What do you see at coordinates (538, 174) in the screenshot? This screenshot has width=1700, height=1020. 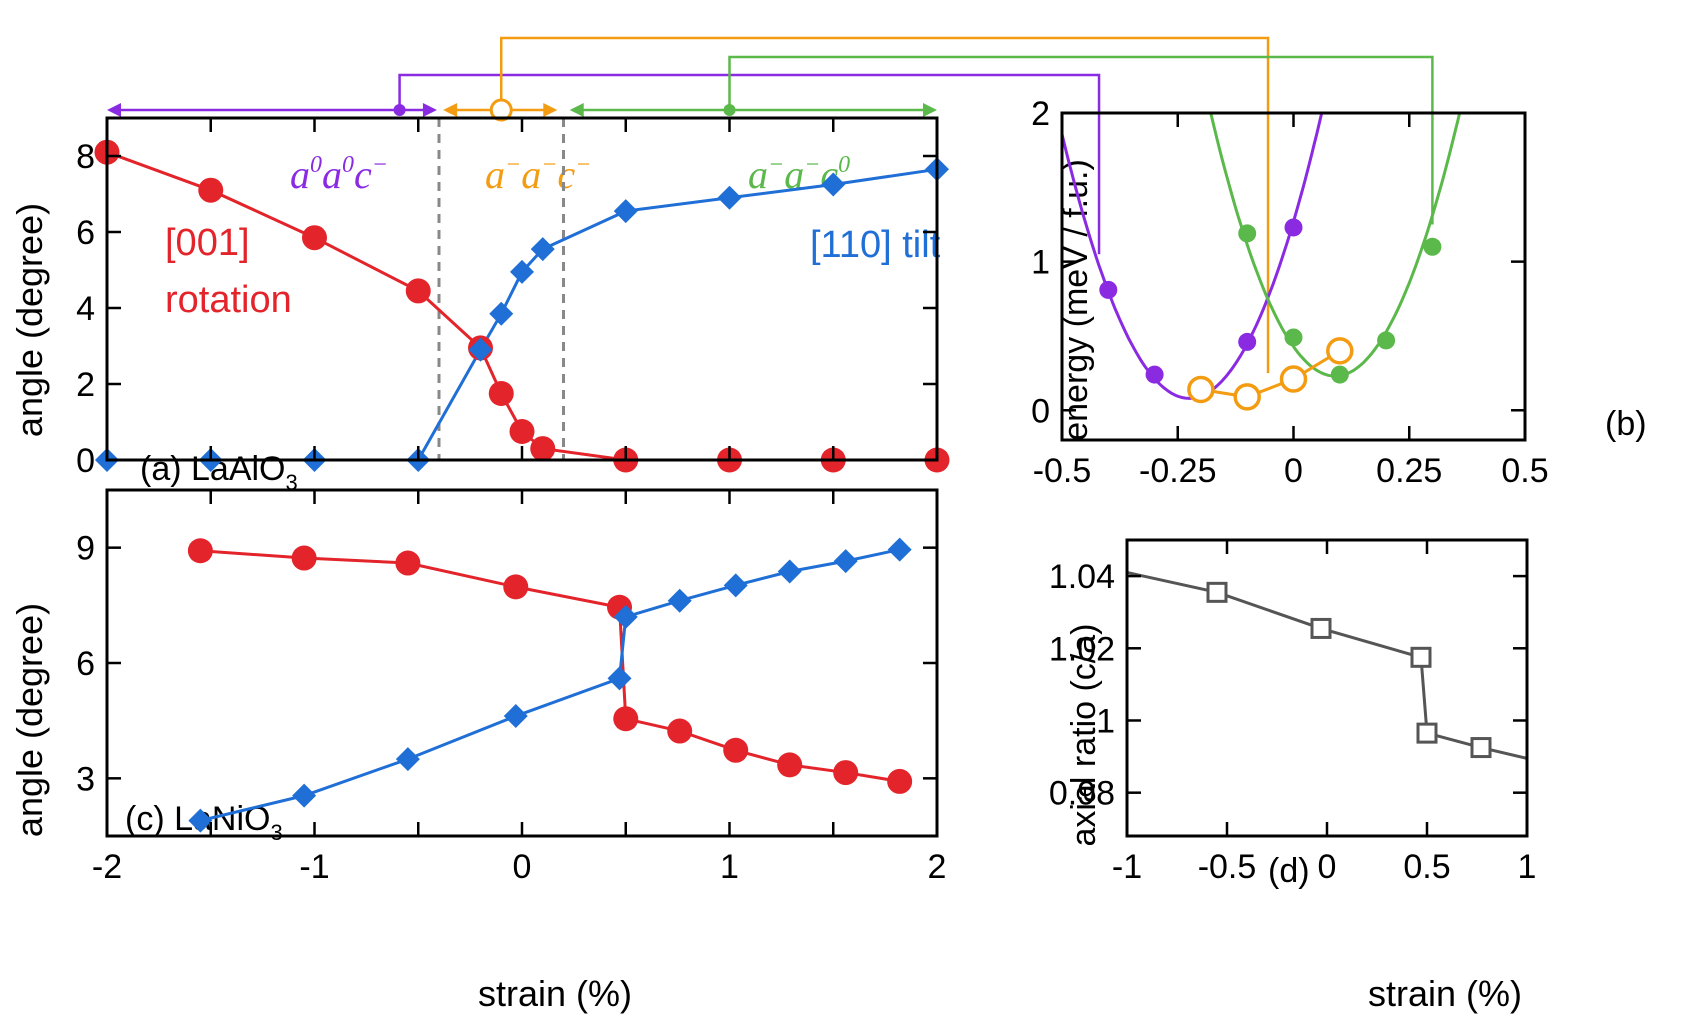 I see `phase-label-2: a−a−c−` at bounding box center [538, 174].